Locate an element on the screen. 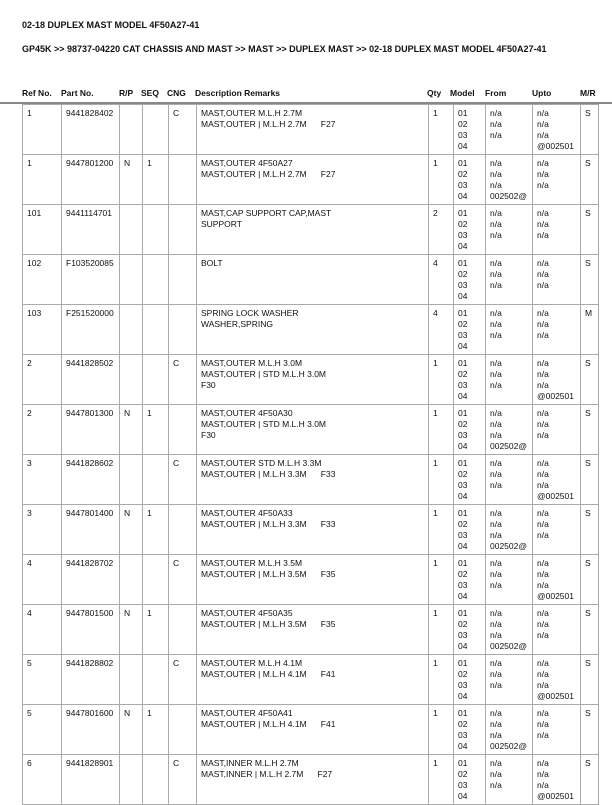 This screenshot has width=612, height=805. cell-part-no: 9441828502 is located at coordinates (90, 379).